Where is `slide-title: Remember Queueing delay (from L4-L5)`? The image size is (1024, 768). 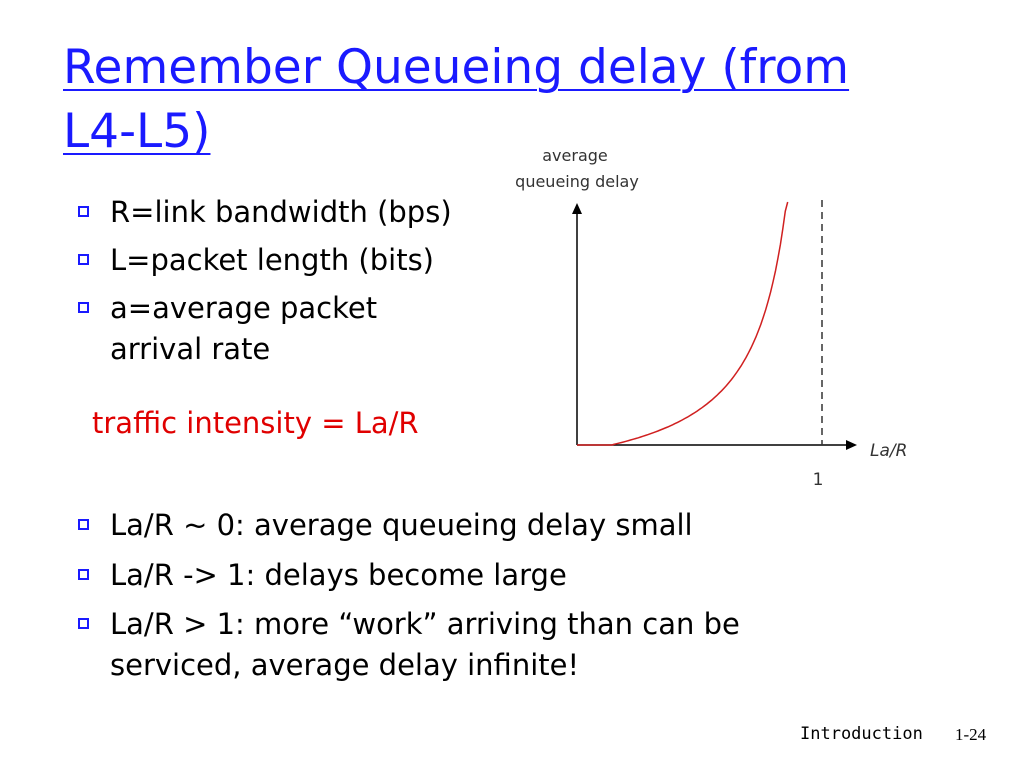 slide-title: Remember Queueing delay (from L4-L5) is located at coordinates (456, 99).